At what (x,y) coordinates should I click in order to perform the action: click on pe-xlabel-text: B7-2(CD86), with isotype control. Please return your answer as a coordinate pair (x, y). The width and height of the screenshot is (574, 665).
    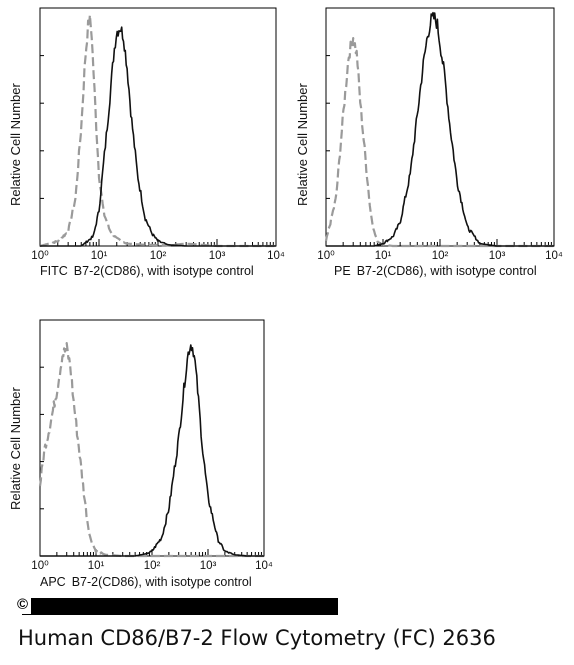
    Looking at the image, I should click on (446, 271).